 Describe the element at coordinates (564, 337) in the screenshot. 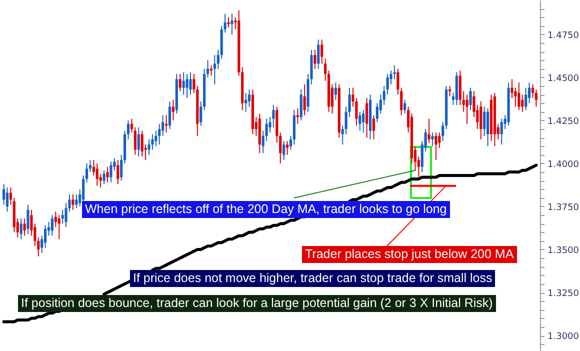

I see `y-tick-label: 1.3000` at that location.